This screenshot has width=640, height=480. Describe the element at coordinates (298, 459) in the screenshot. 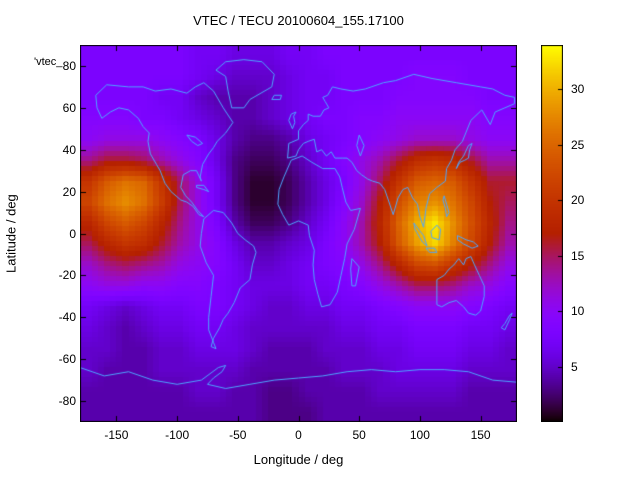

I see `x-axis-label: Longitude / deg` at that location.